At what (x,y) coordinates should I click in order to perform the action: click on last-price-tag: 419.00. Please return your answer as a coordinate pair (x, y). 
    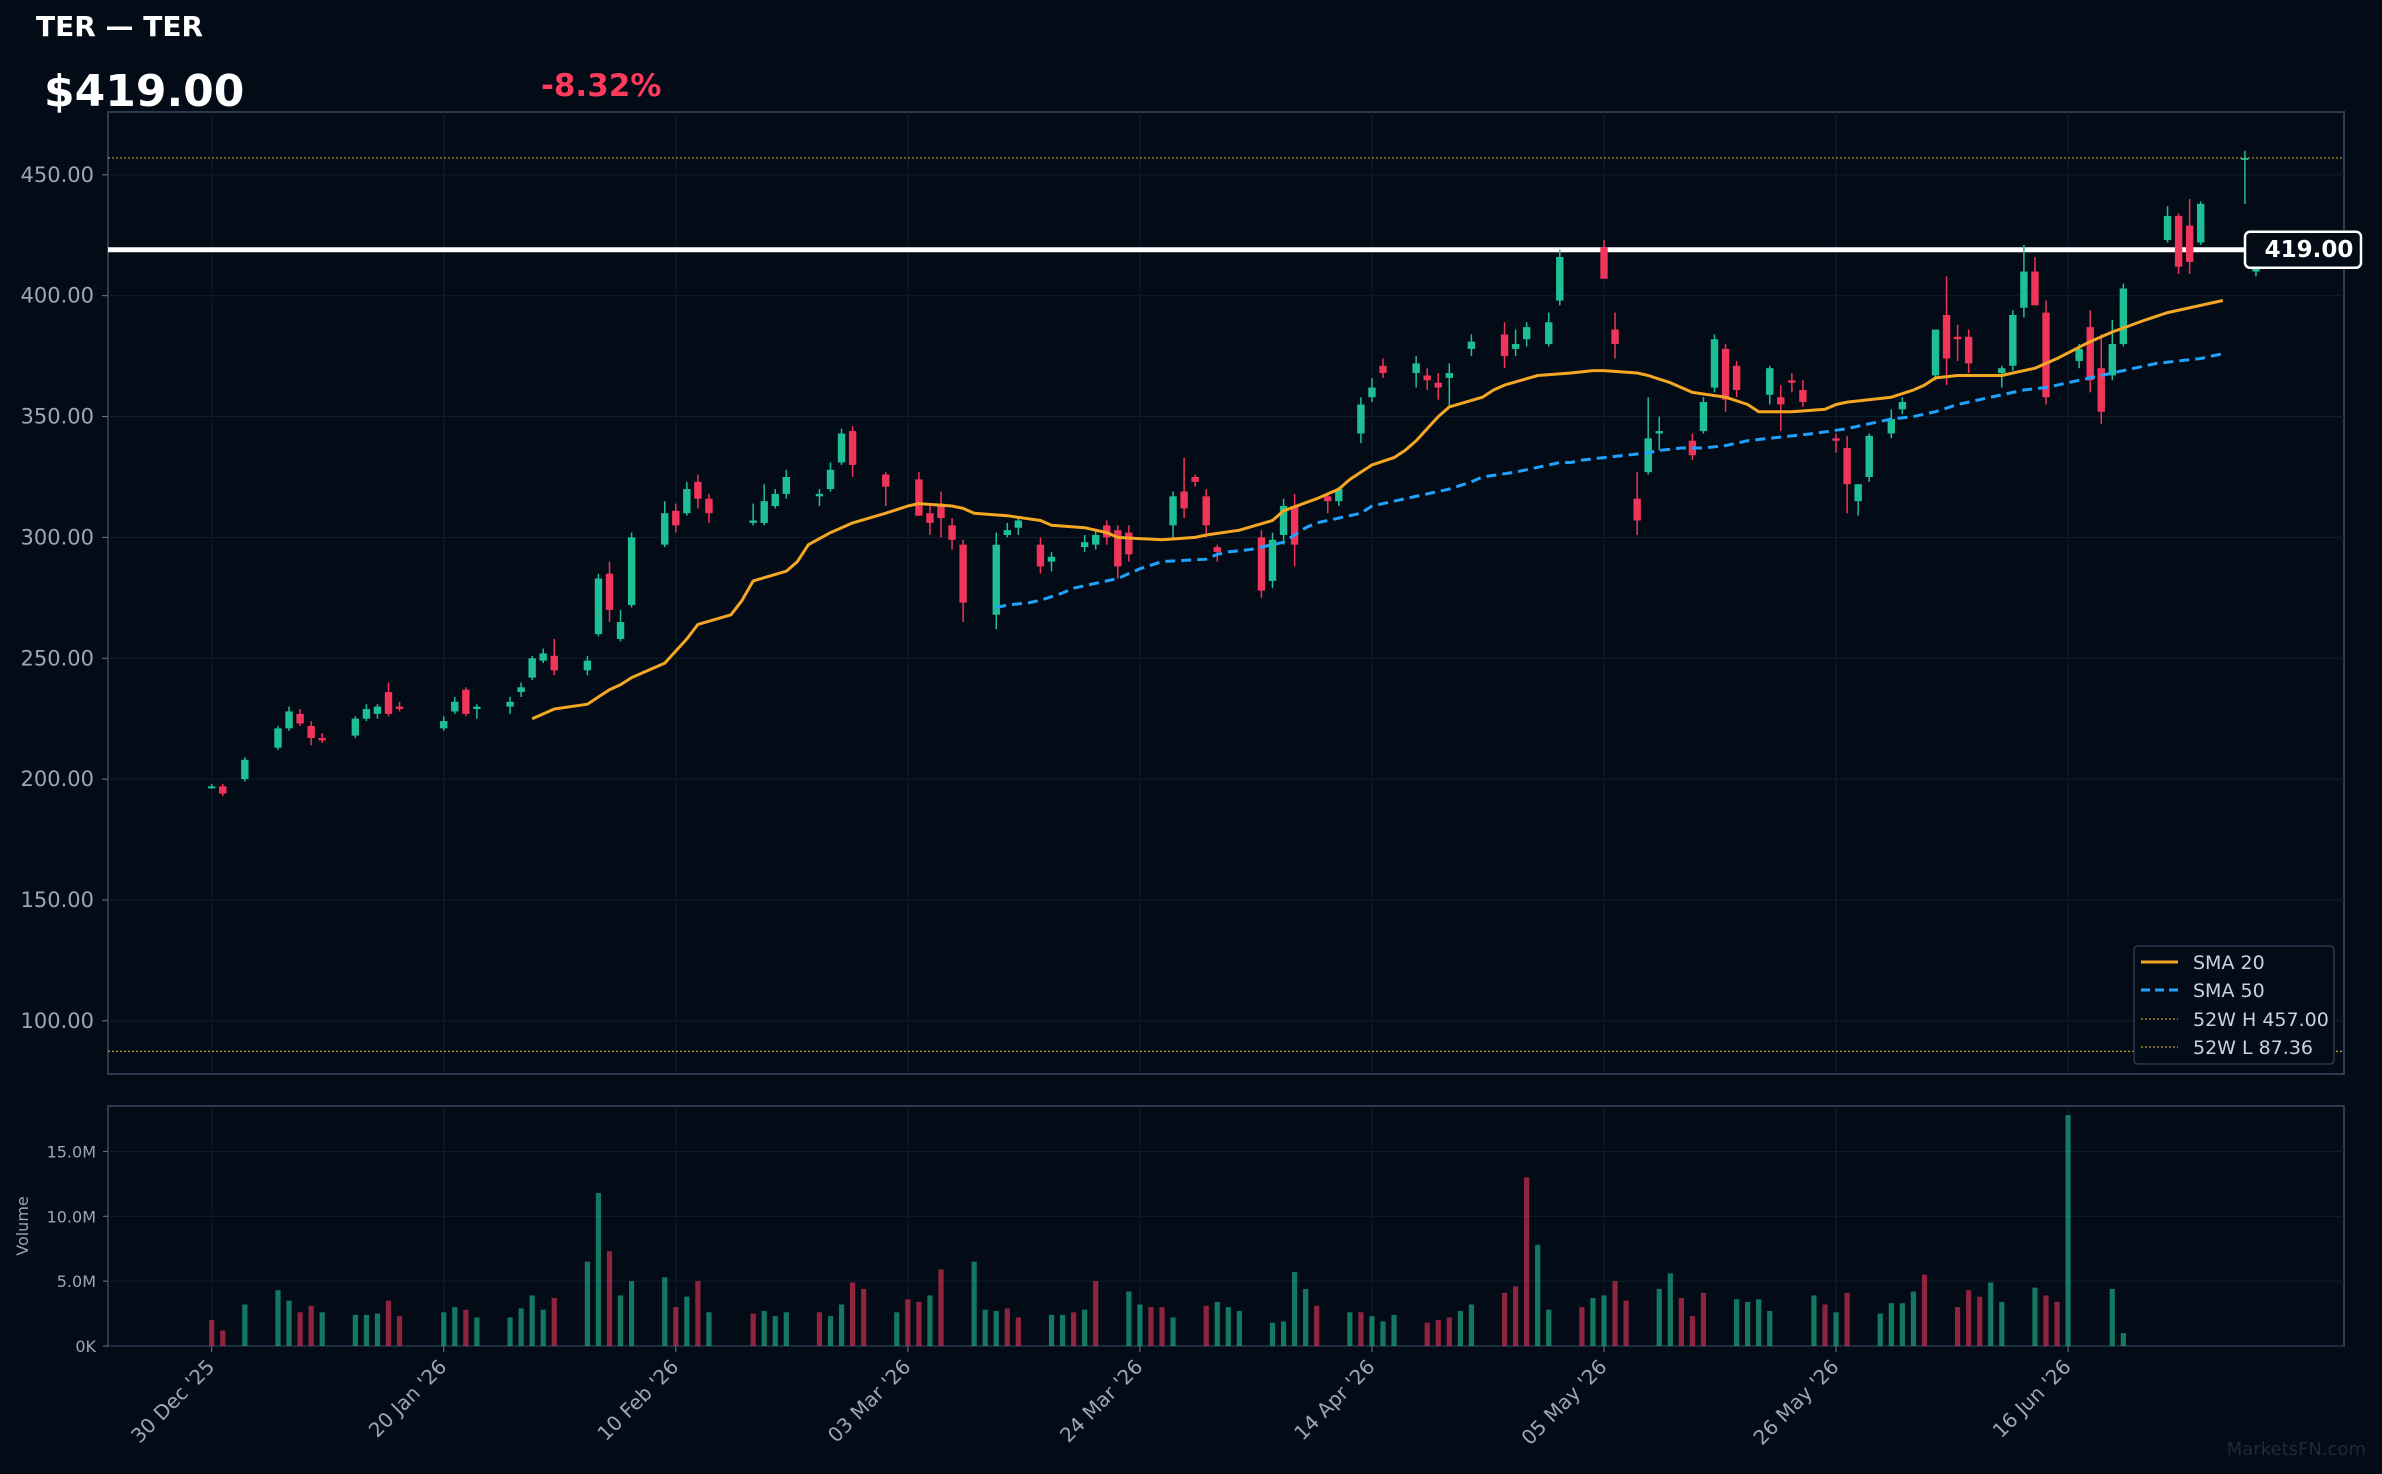
    Looking at the image, I should click on (2303, 250).